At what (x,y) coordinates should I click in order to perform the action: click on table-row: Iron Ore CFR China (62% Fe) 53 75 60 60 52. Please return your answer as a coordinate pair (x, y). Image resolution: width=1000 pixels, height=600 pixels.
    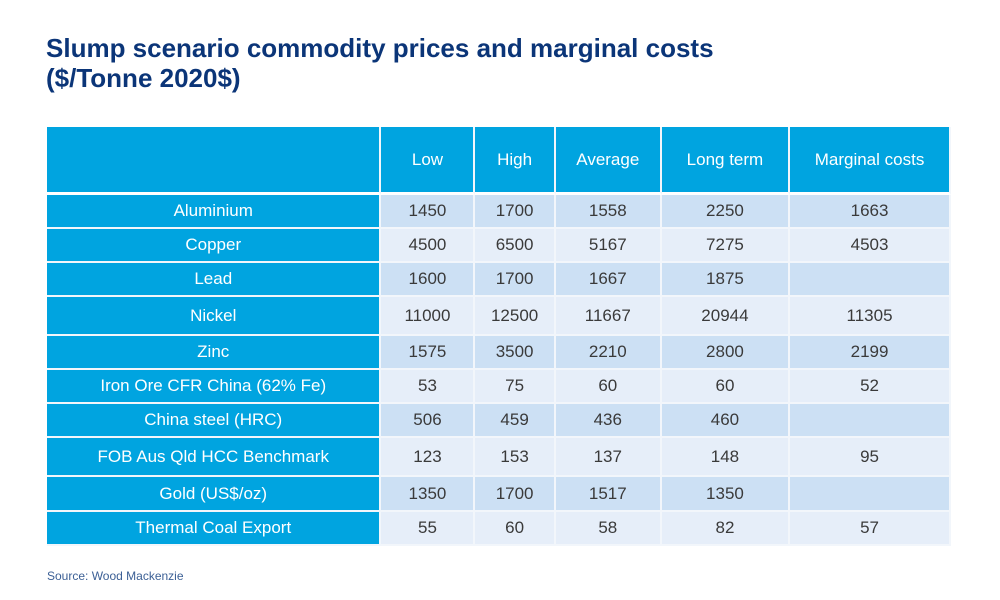
    Looking at the image, I should click on (499, 387).